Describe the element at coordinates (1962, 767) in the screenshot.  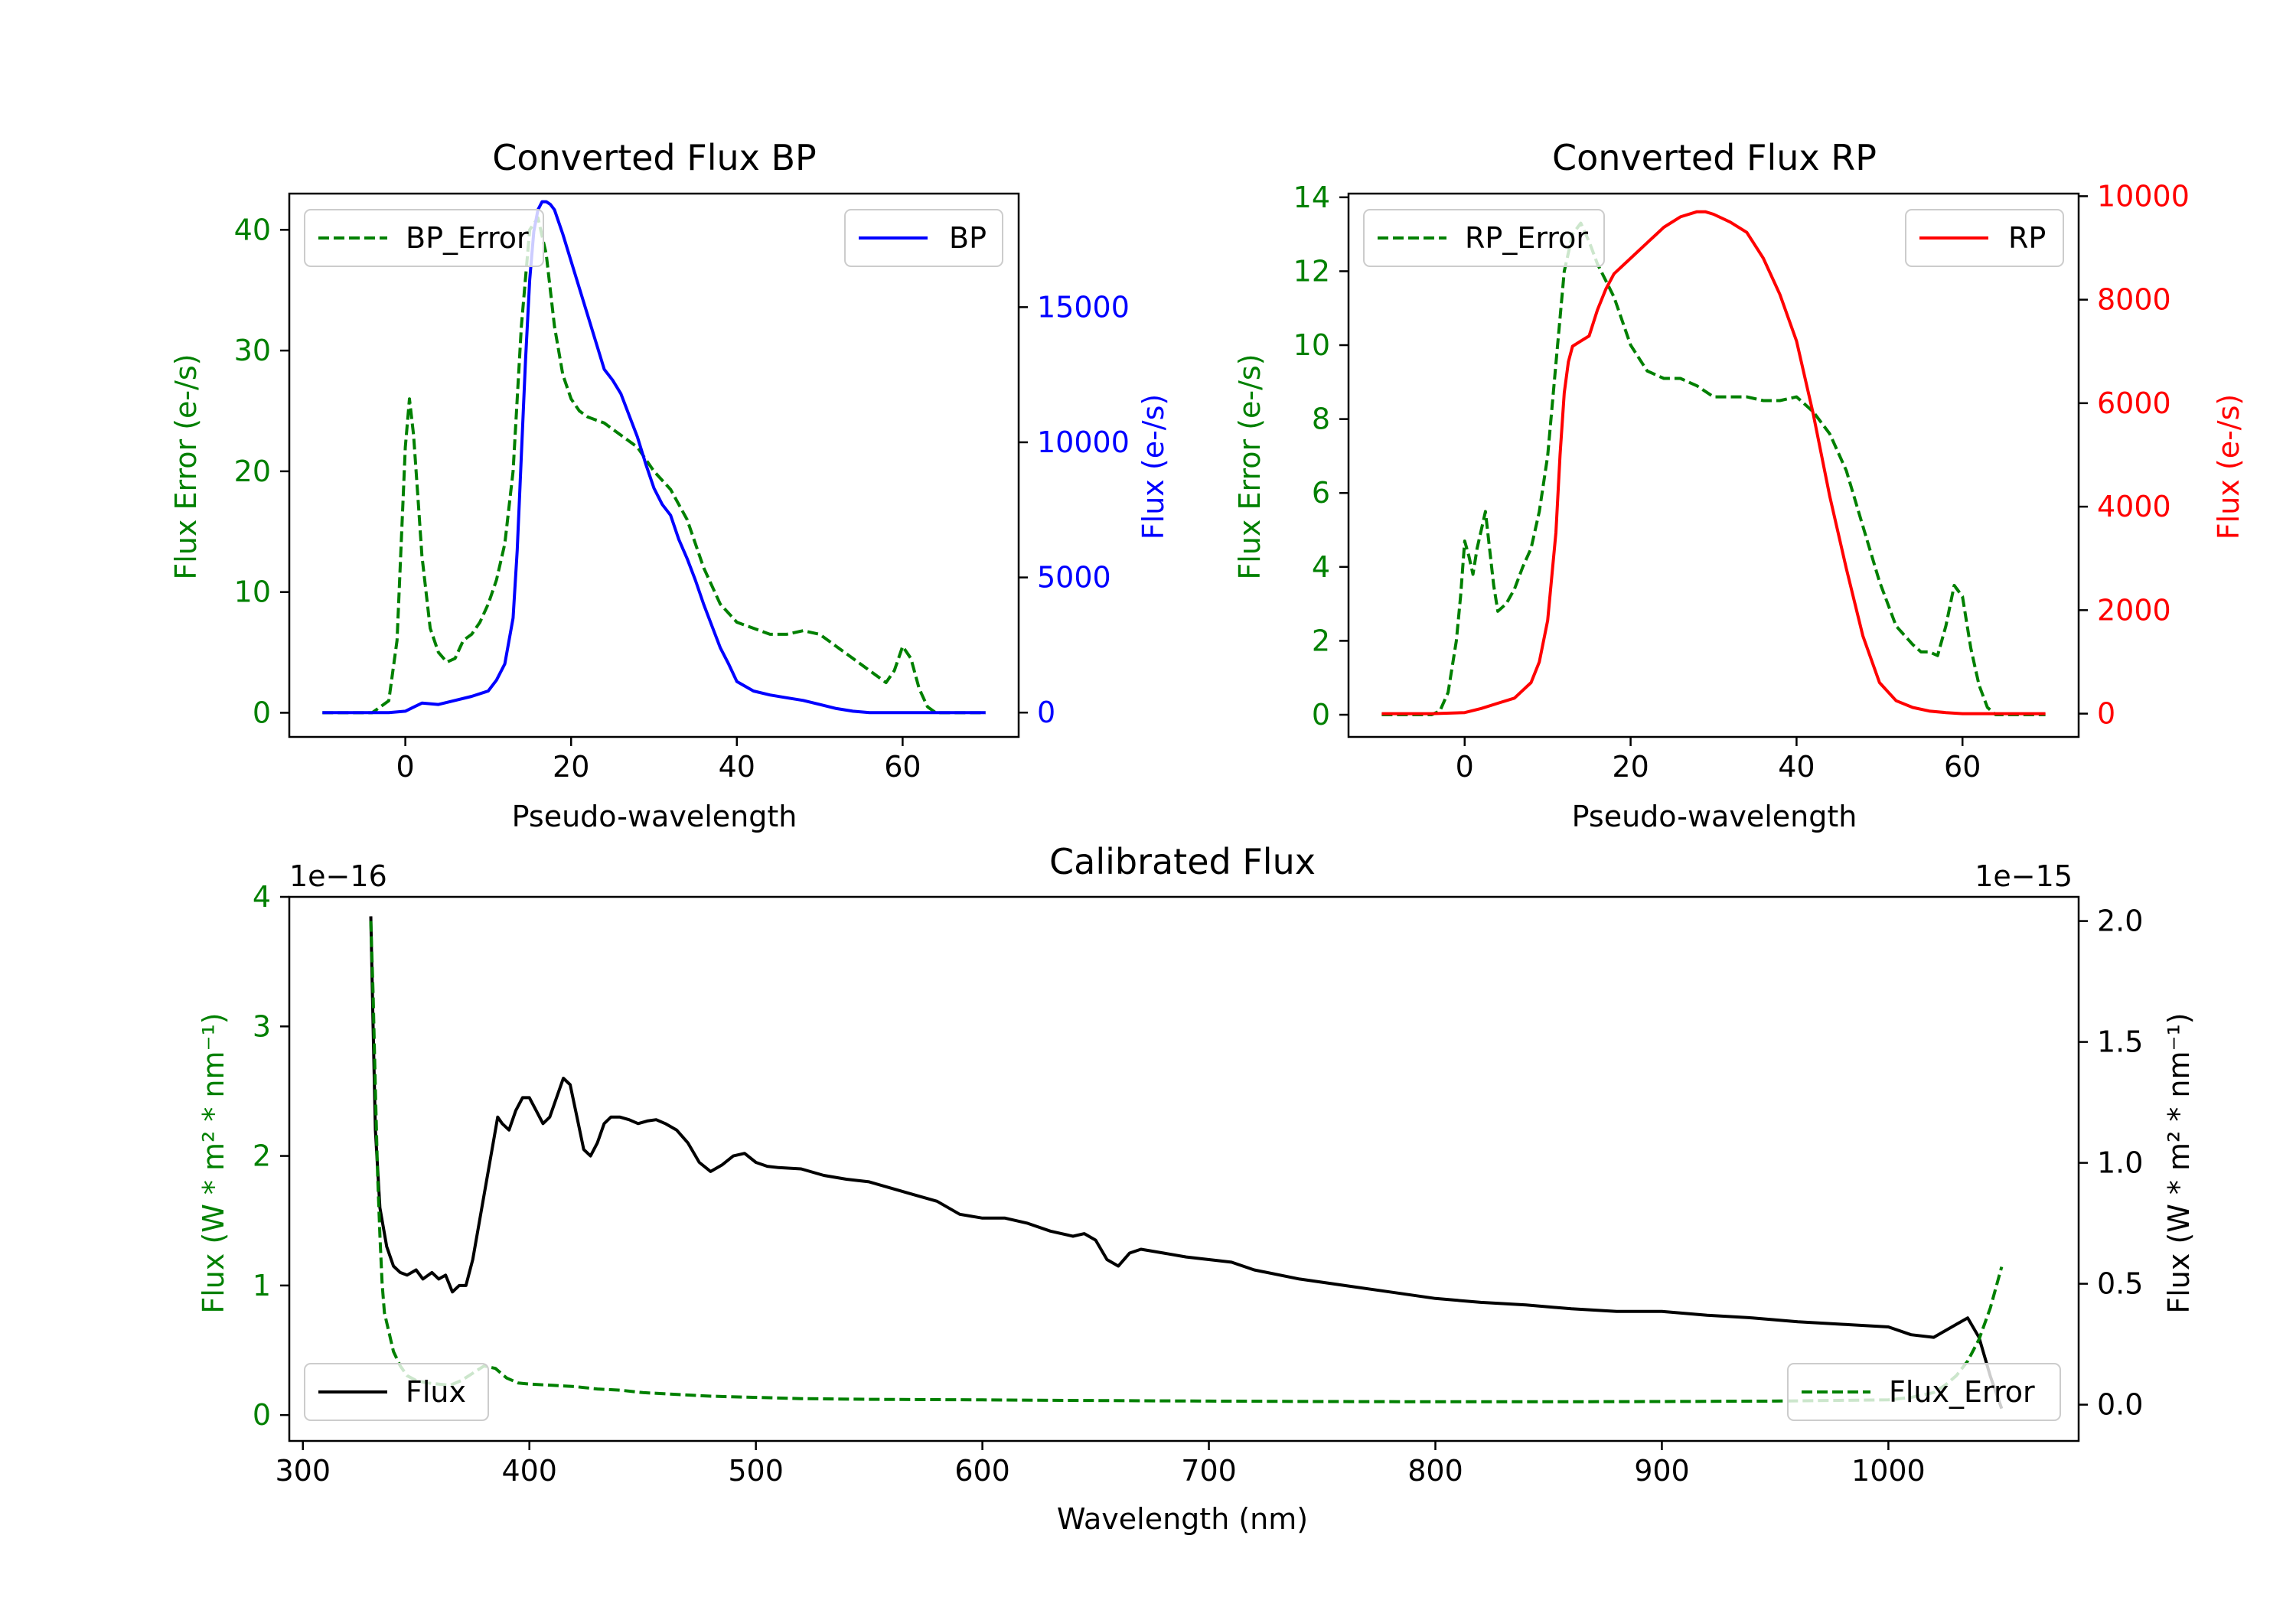
I see `rp-xtick-label: 60` at that location.